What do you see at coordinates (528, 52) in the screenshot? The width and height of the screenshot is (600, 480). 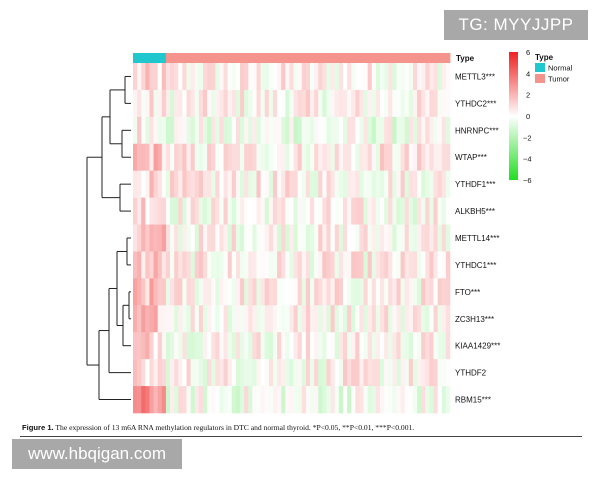 I see `colorbar-tick-label: 6` at bounding box center [528, 52].